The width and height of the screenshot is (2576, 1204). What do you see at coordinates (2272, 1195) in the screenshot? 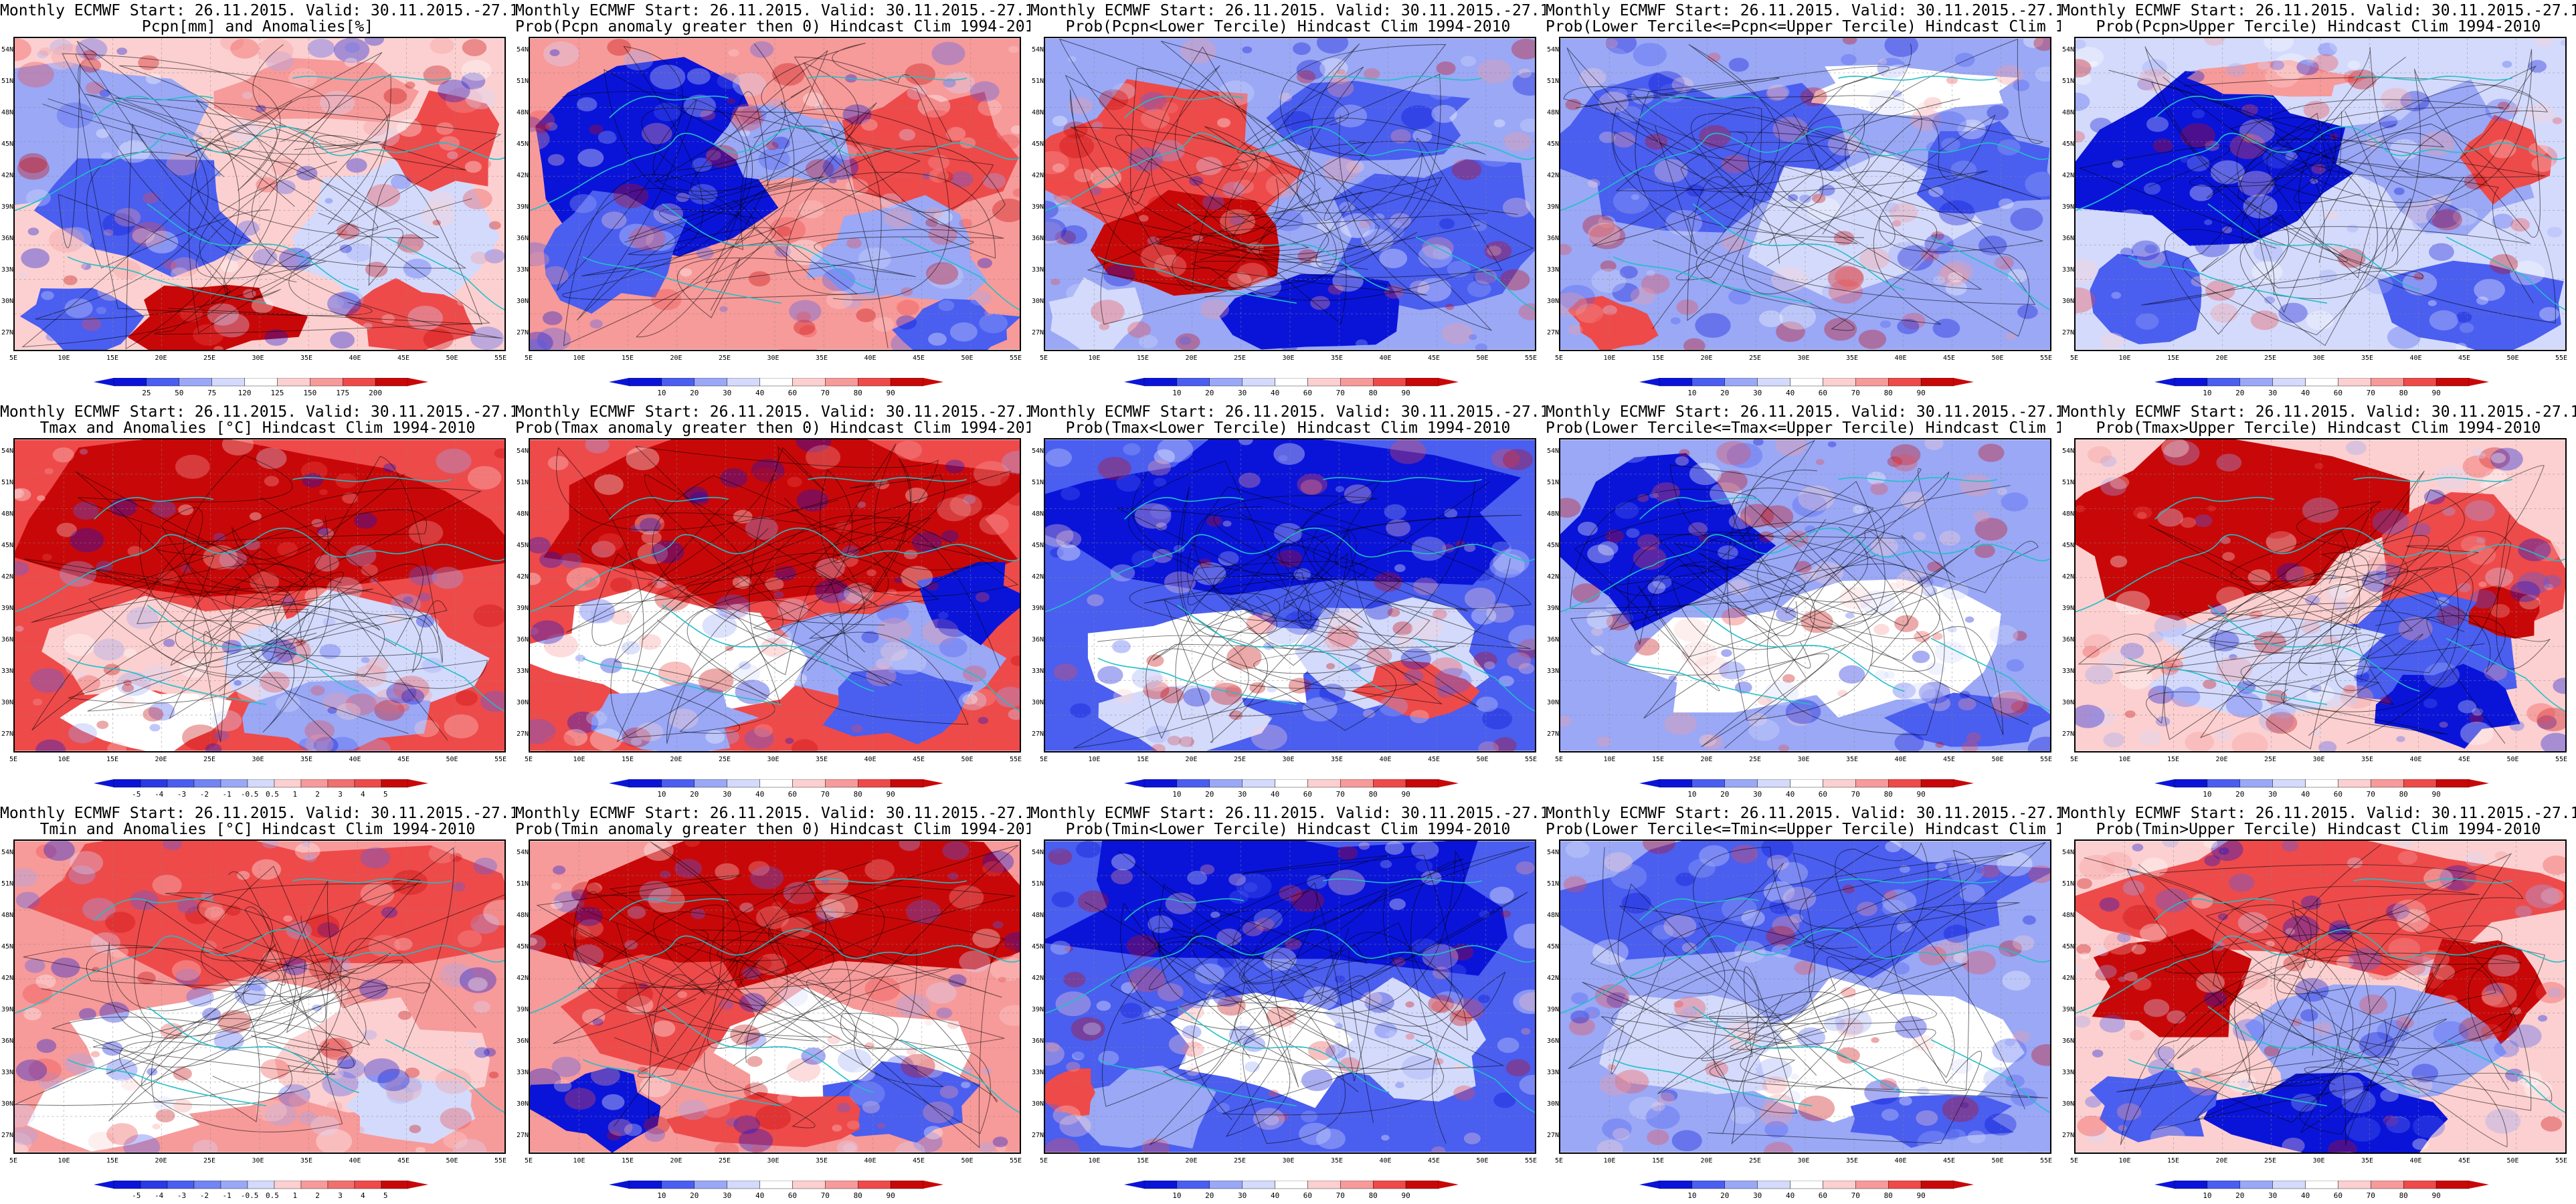
I see `colorbar-tick-label: 30` at bounding box center [2272, 1195].